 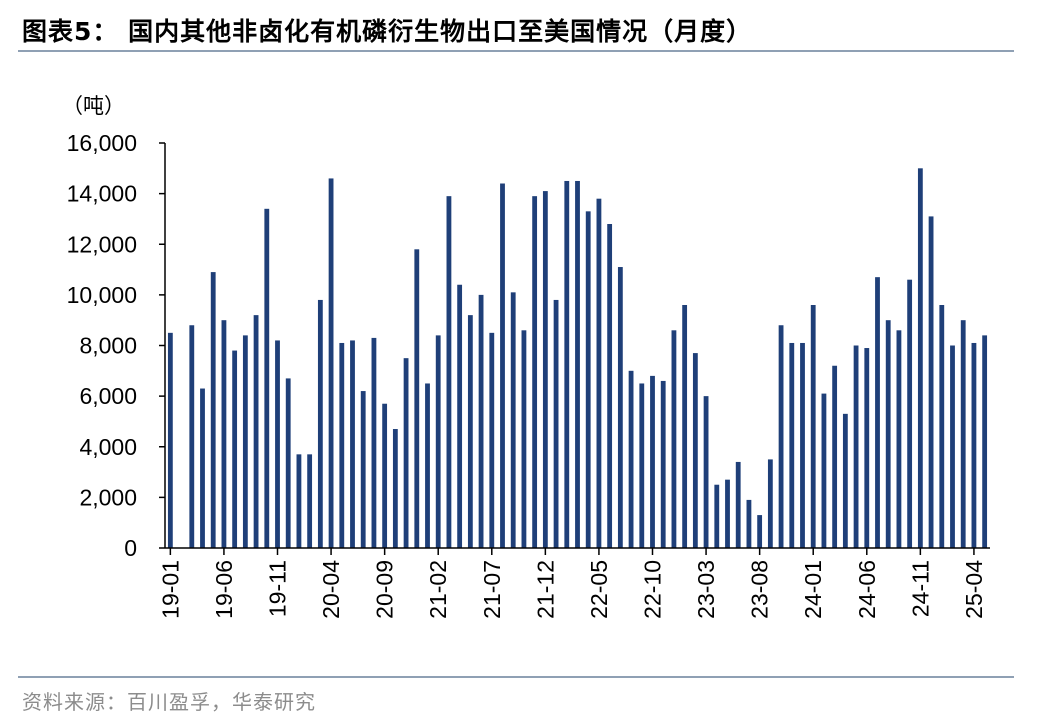 What do you see at coordinates (385, 589) in the screenshot?
I see `x-tick-label: 20-09` at bounding box center [385, 589].